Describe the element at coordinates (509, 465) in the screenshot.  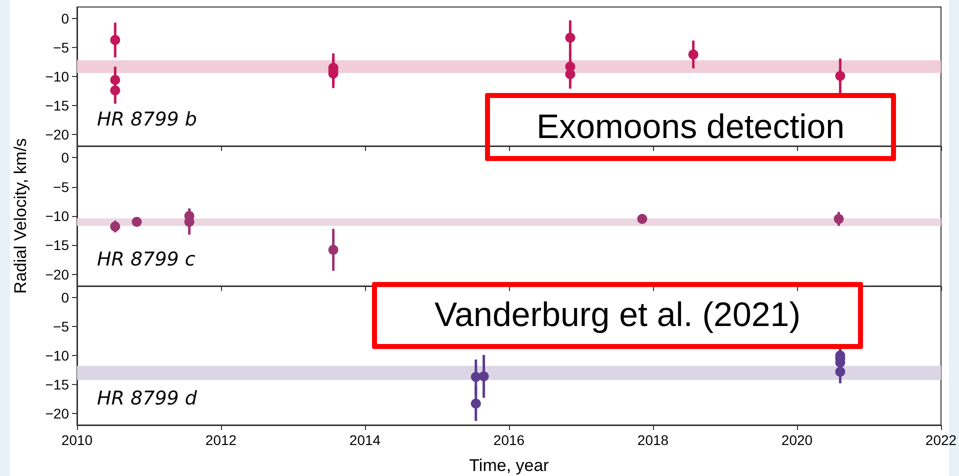
I see `x-axis-title: Time, year` at that location.